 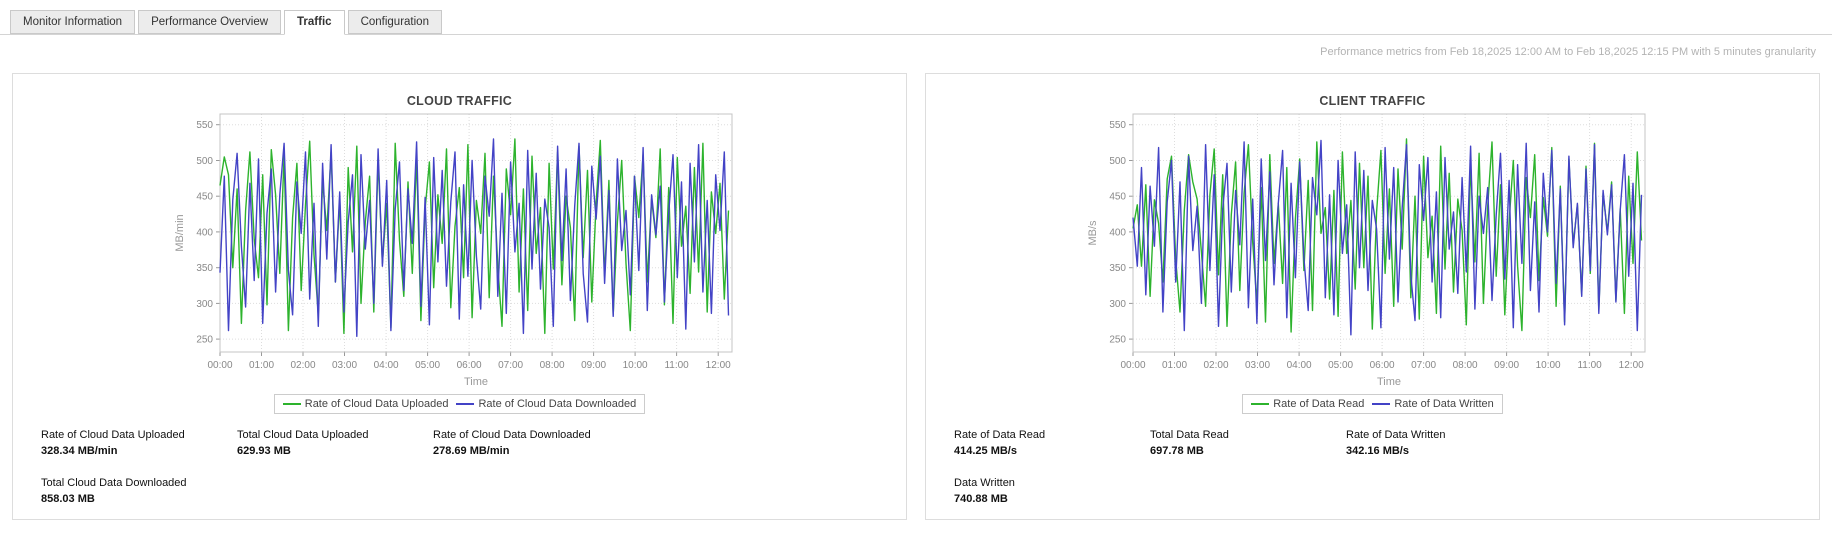 I want to click on legend-label: Rate of Cloud Data Downloaded, so click(x=557, y=404).